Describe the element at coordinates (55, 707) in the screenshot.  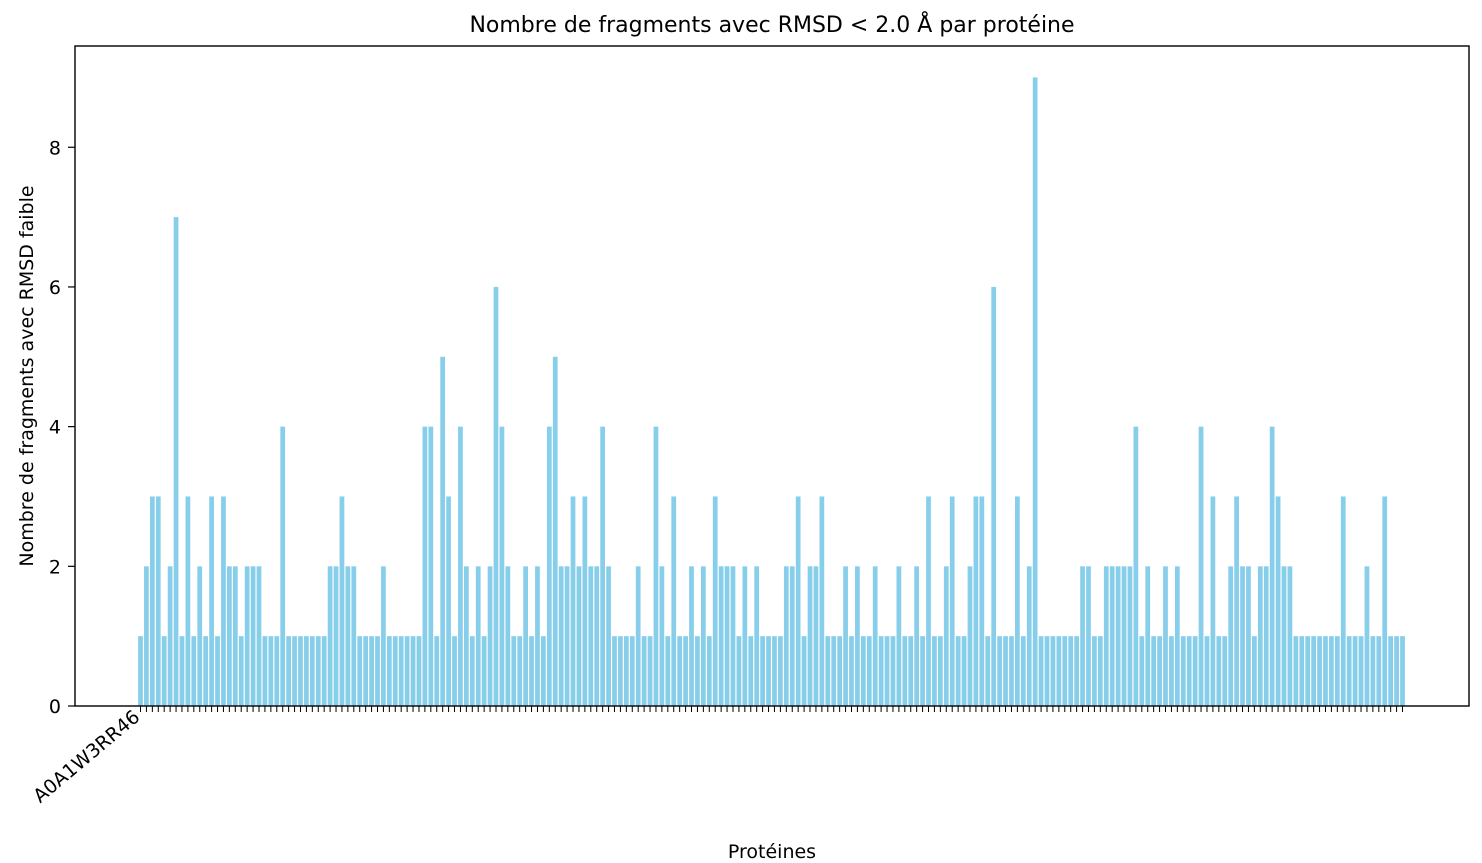
I see `y-tick-label: 0` at that location.